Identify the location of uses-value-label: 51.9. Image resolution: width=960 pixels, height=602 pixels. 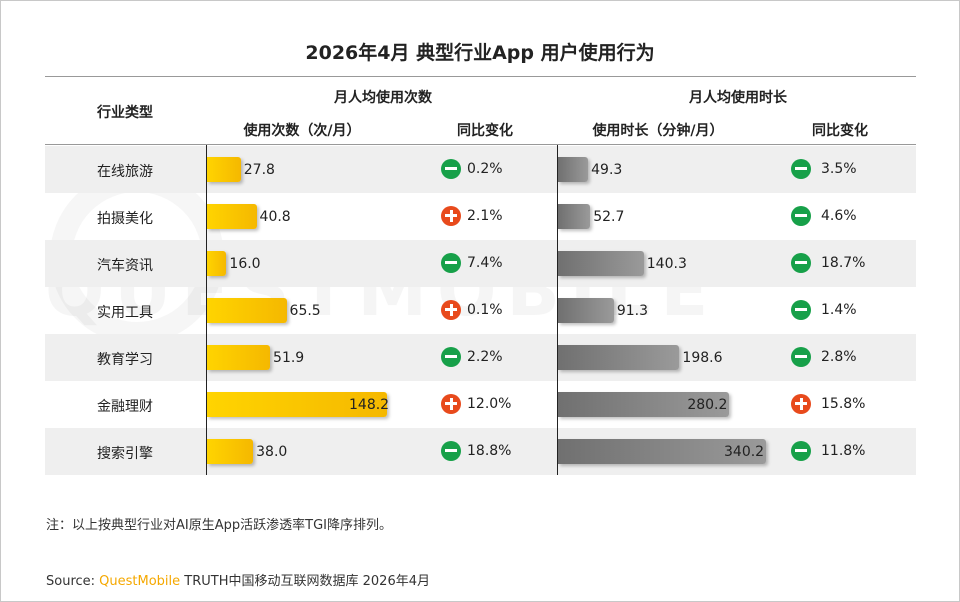
(289, 357).